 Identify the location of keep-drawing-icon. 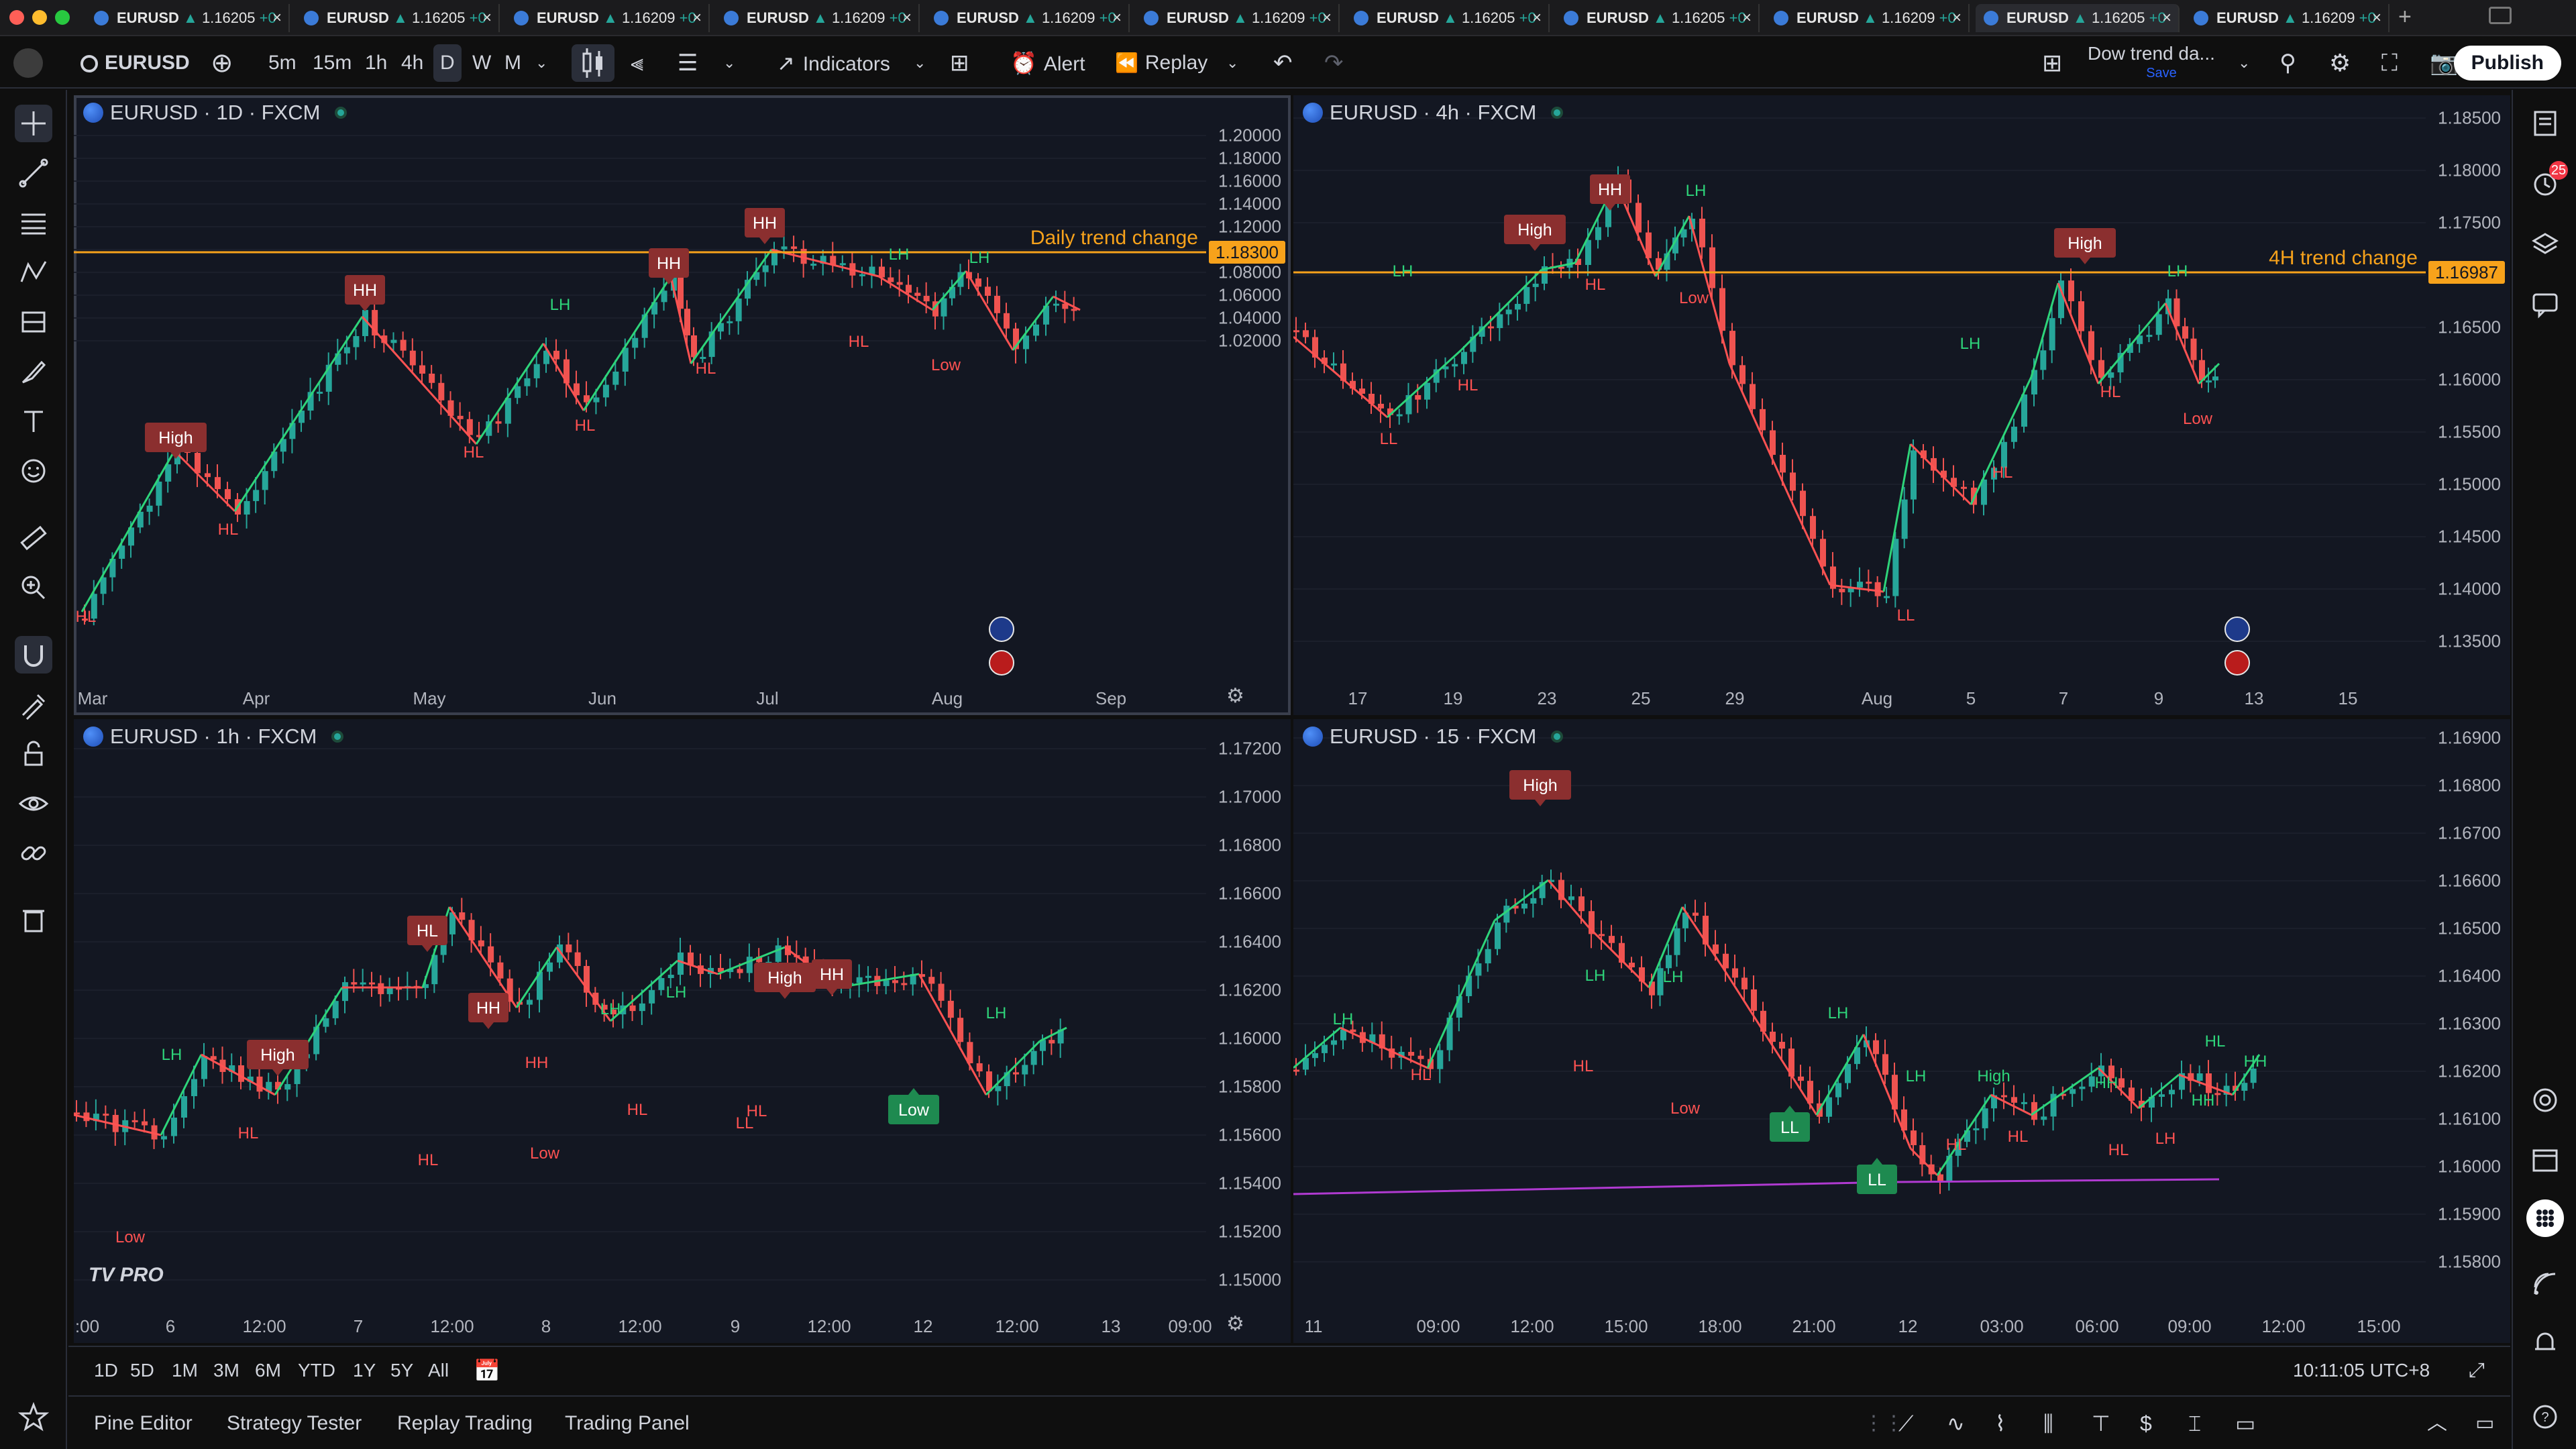
(33, 704).